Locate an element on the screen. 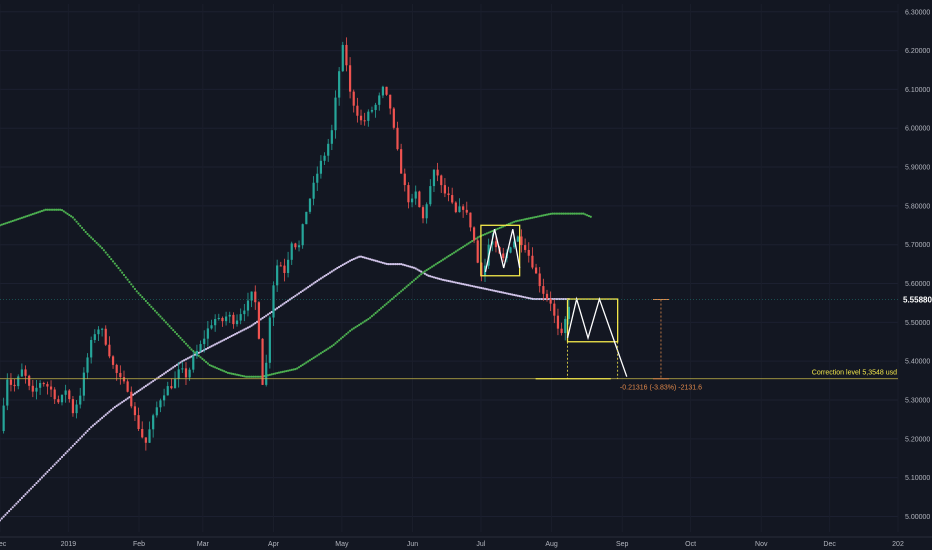  y-tick-label: 5.70000 is located at coordinates (917, 245).